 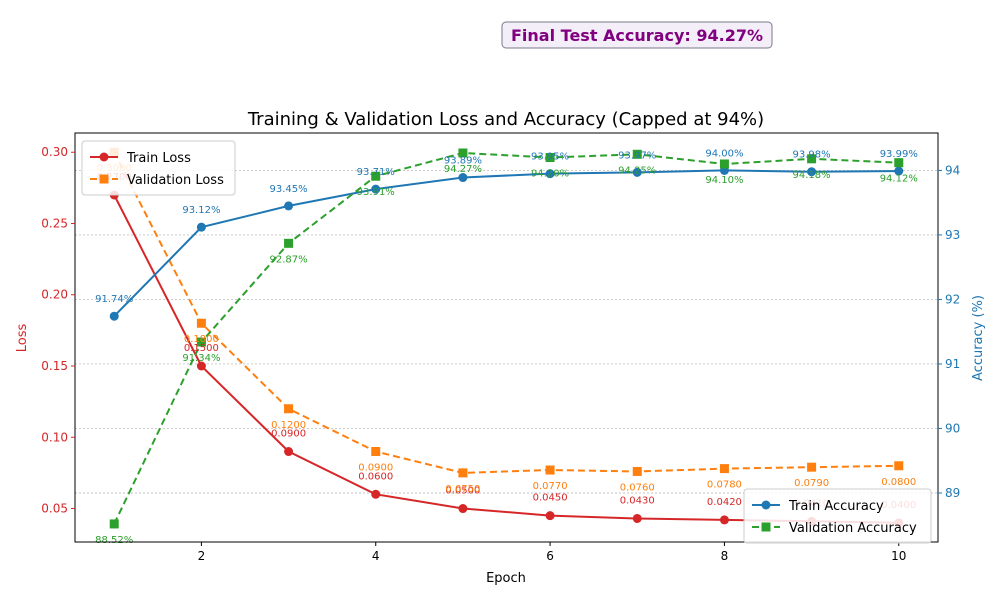 I want to click on val-loss-data-label: 0.0800, so click(x=898, y=482).